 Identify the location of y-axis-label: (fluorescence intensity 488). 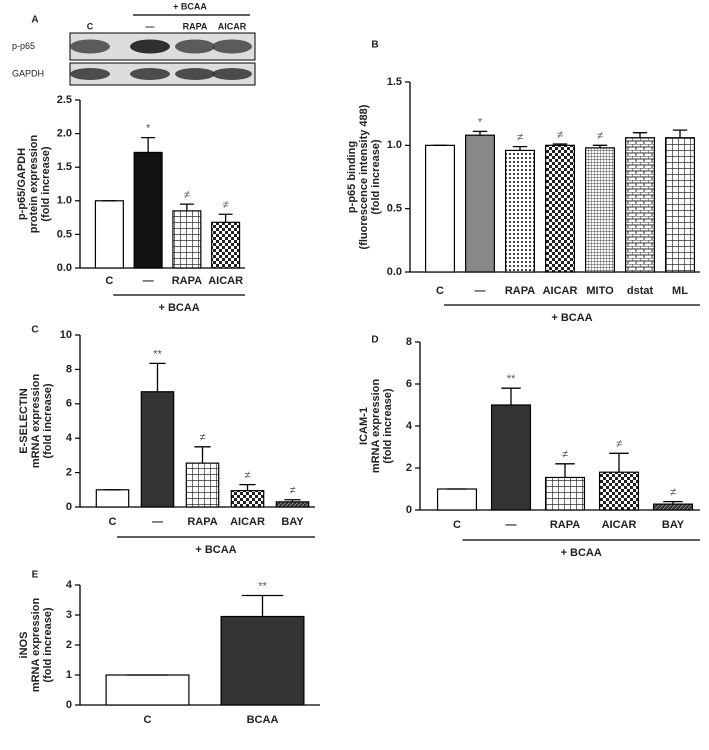
(364, 176).